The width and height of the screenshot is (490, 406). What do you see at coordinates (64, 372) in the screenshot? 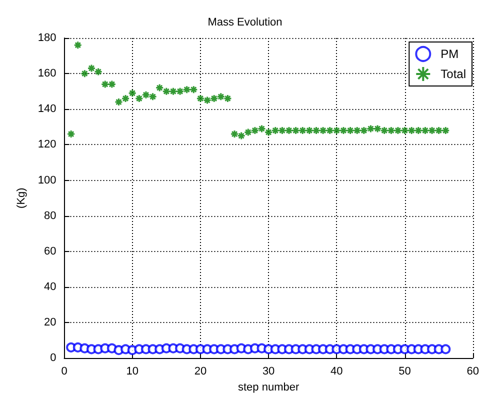
I see `x-tick-label: 0` at bounding box center [64, 372].